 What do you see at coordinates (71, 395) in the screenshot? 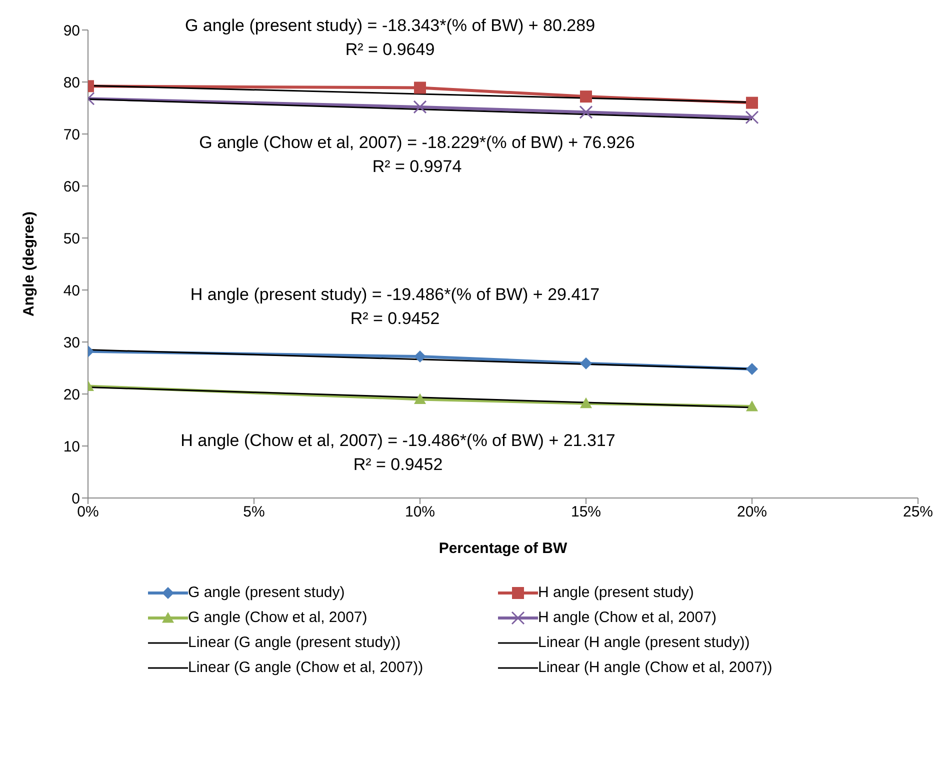
I see `y-tick-label: 20` at bounding box center [71, 395].